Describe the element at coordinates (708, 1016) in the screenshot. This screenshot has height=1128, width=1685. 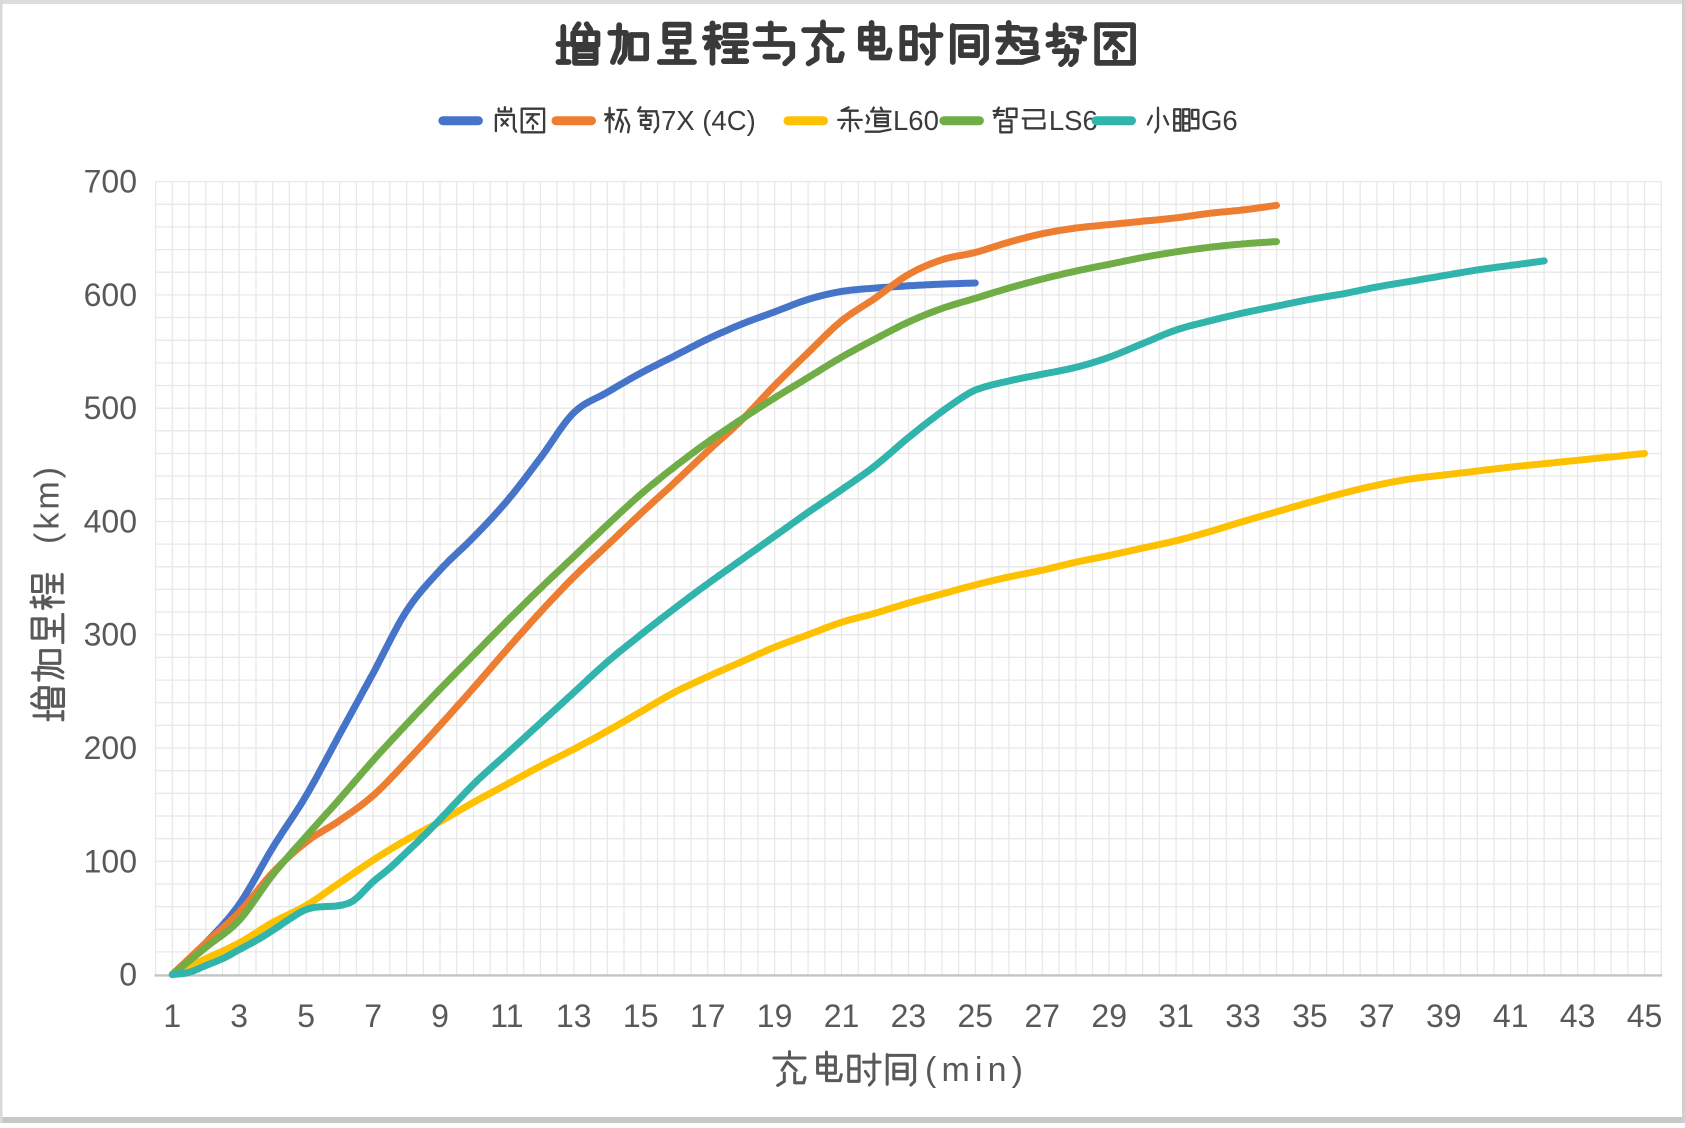
I see `svg-text: 17` at that location.